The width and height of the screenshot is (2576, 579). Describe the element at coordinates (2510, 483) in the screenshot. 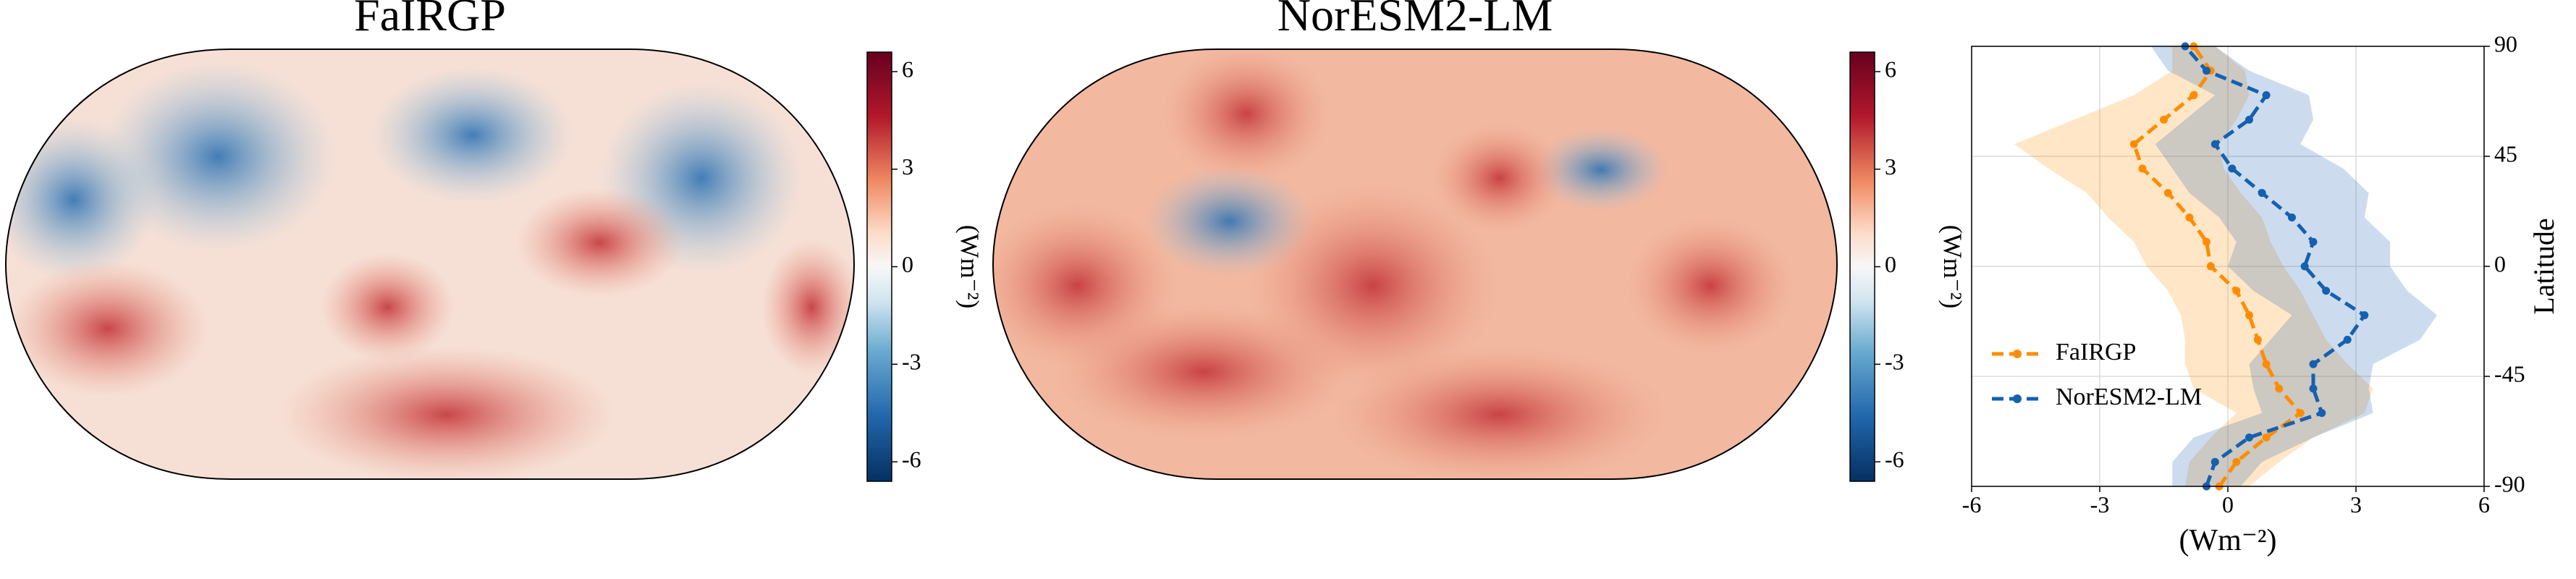

I see `y-tick-label: -90` at that location.